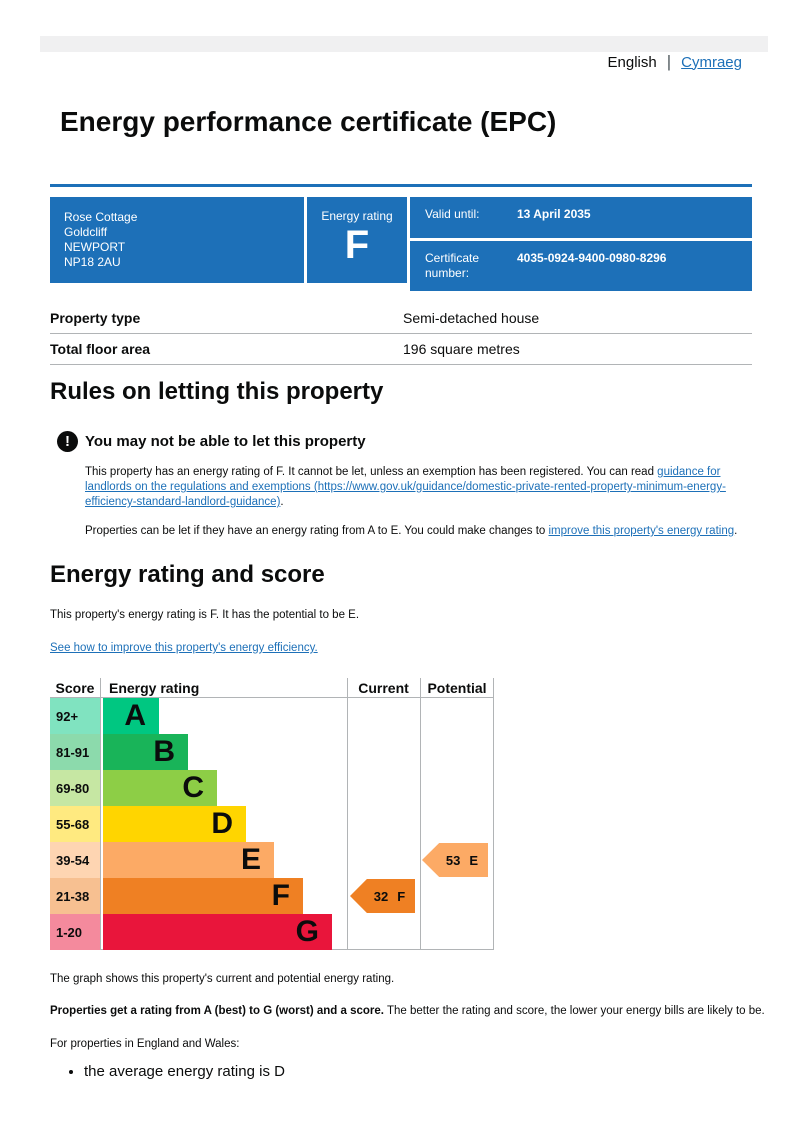  I want to click on band-bar-g: G, so click(217, 932).